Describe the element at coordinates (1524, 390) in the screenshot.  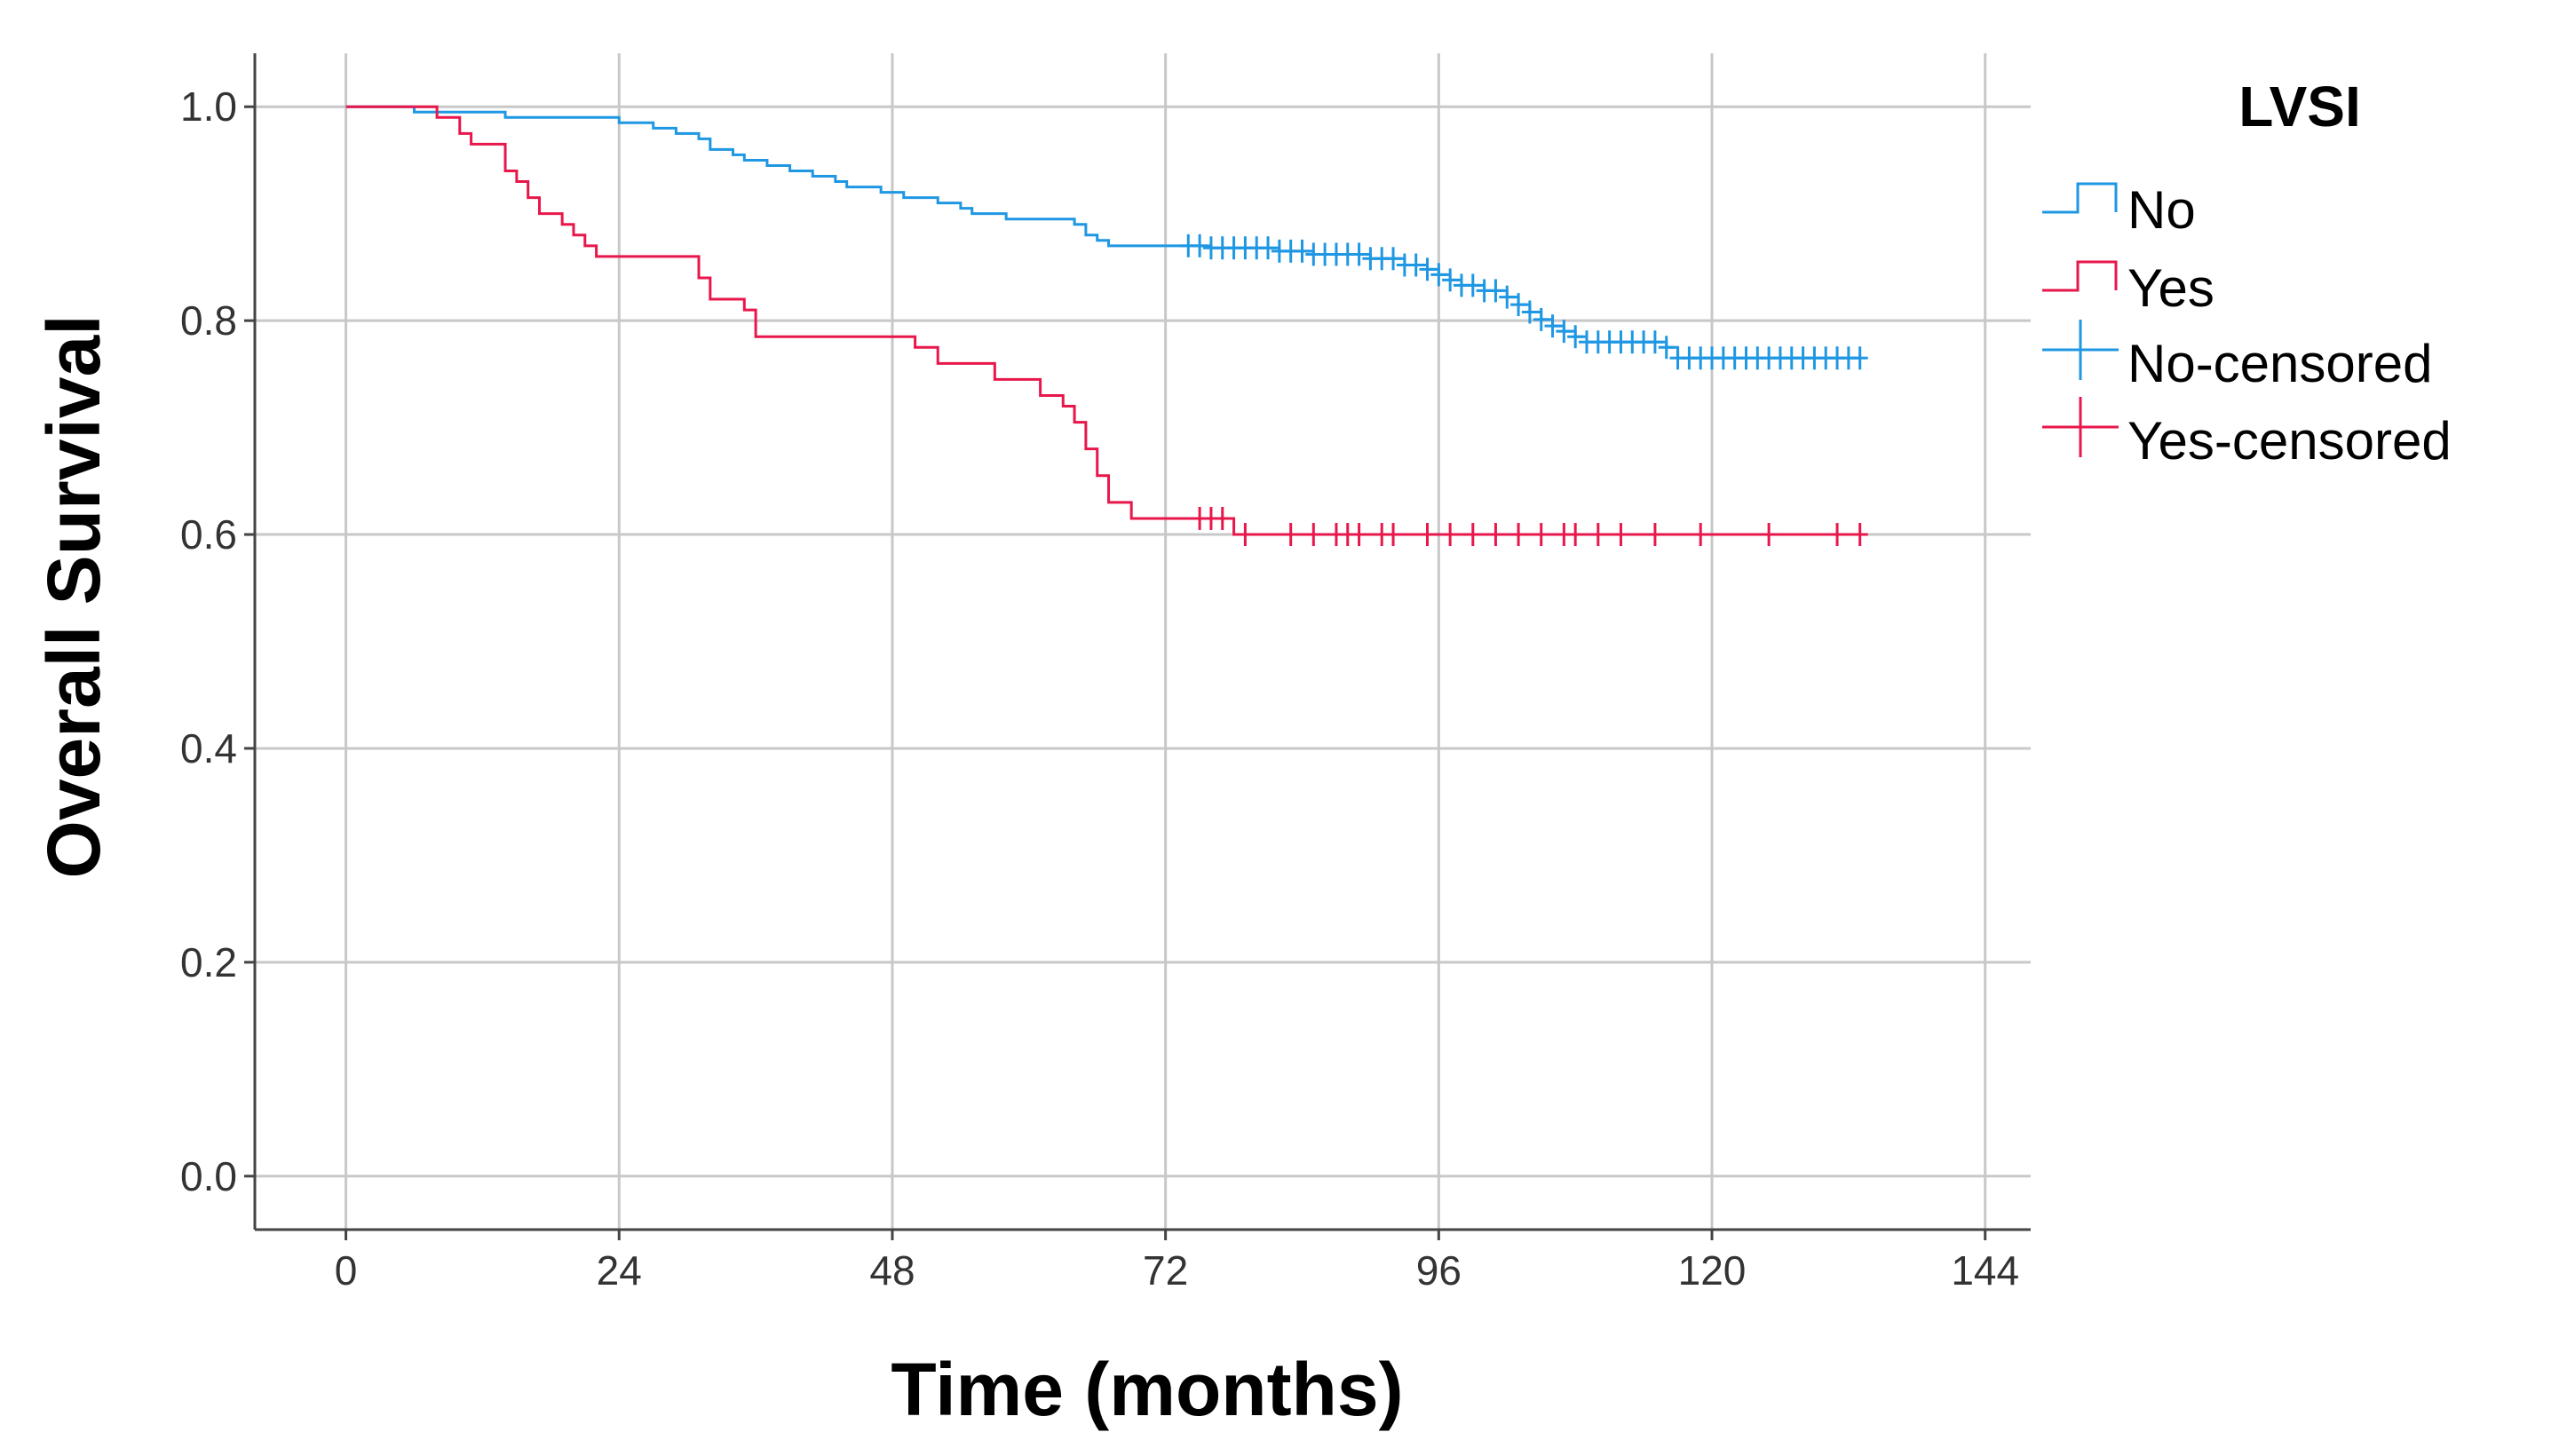
I see `censor-marks` at that location.